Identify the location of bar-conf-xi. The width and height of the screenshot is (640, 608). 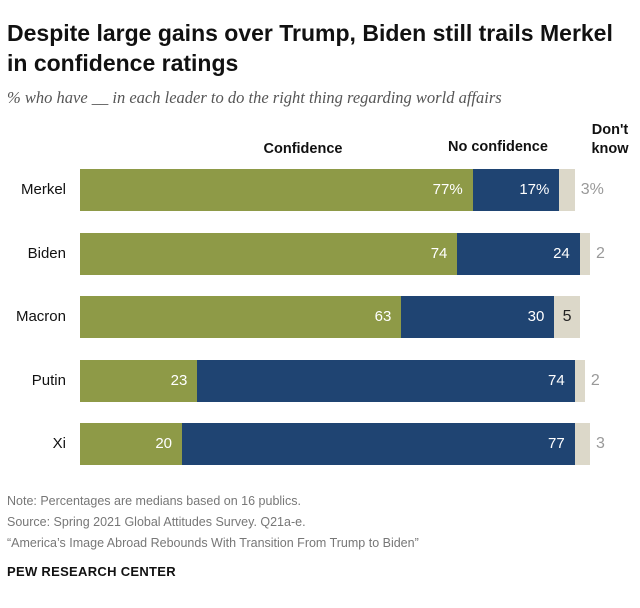
(131, 444).